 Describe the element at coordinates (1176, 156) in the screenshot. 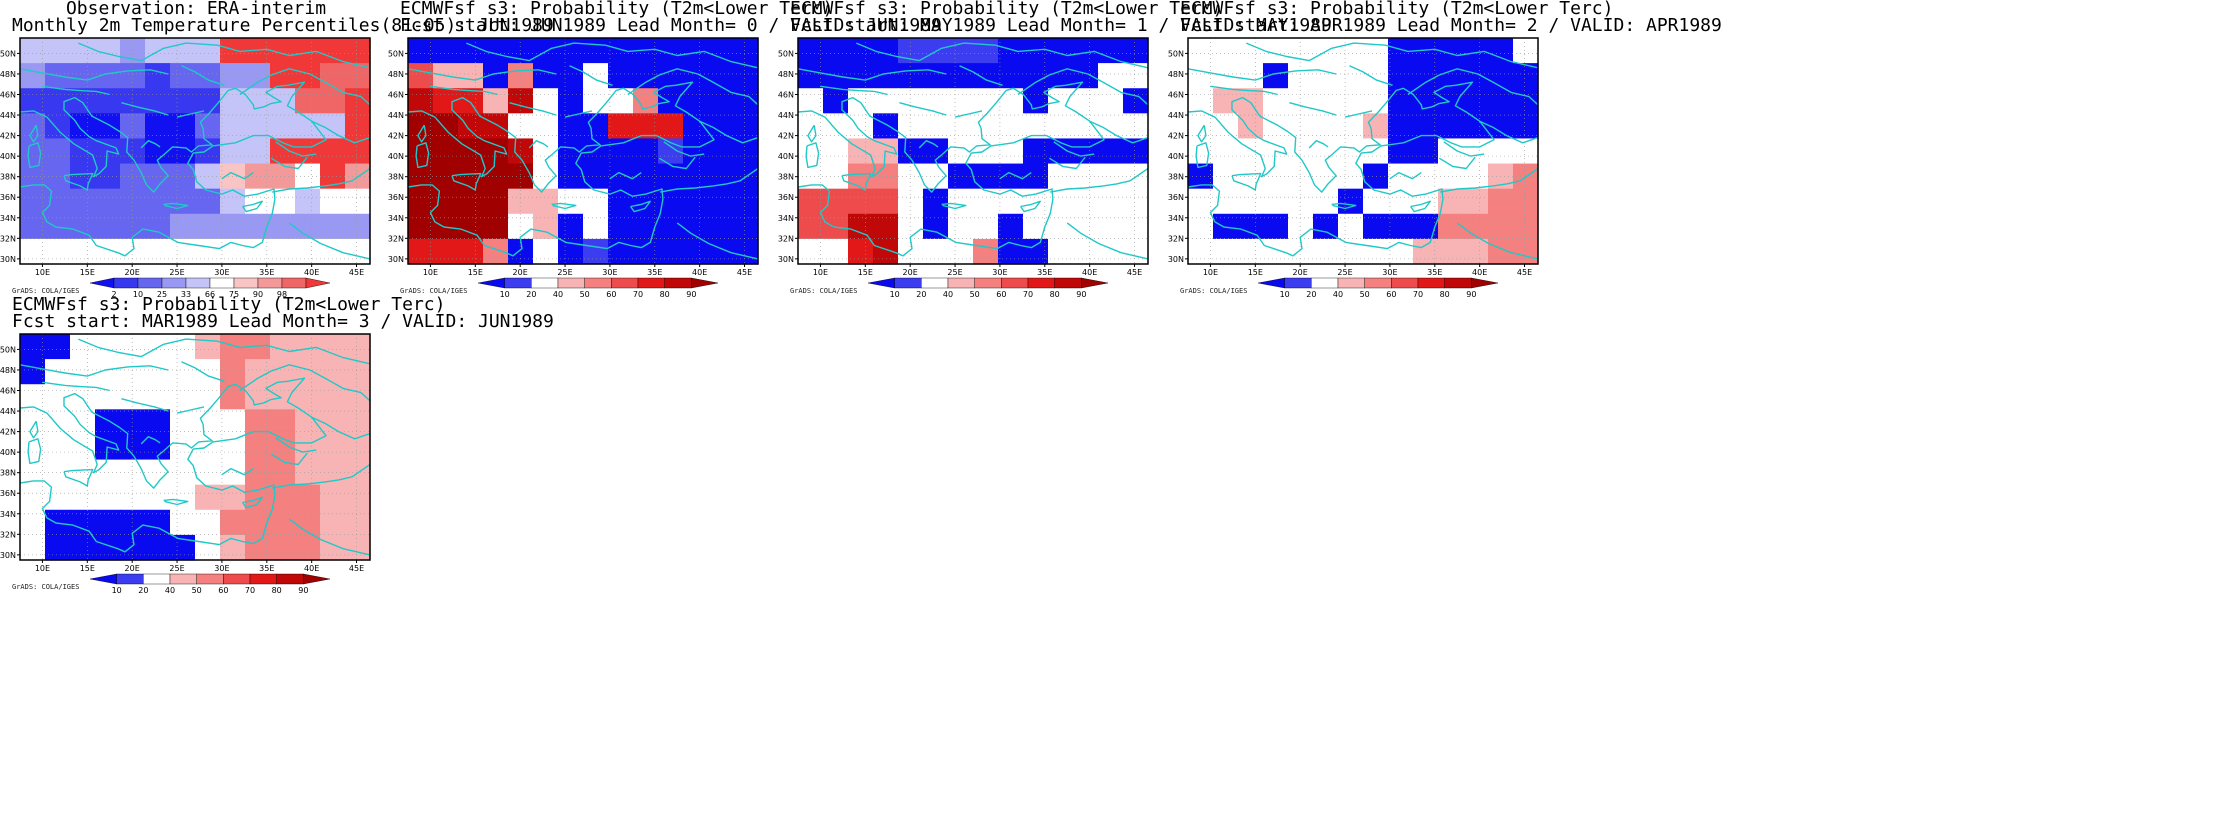

I see `y-tick-label: 40N` at that location.